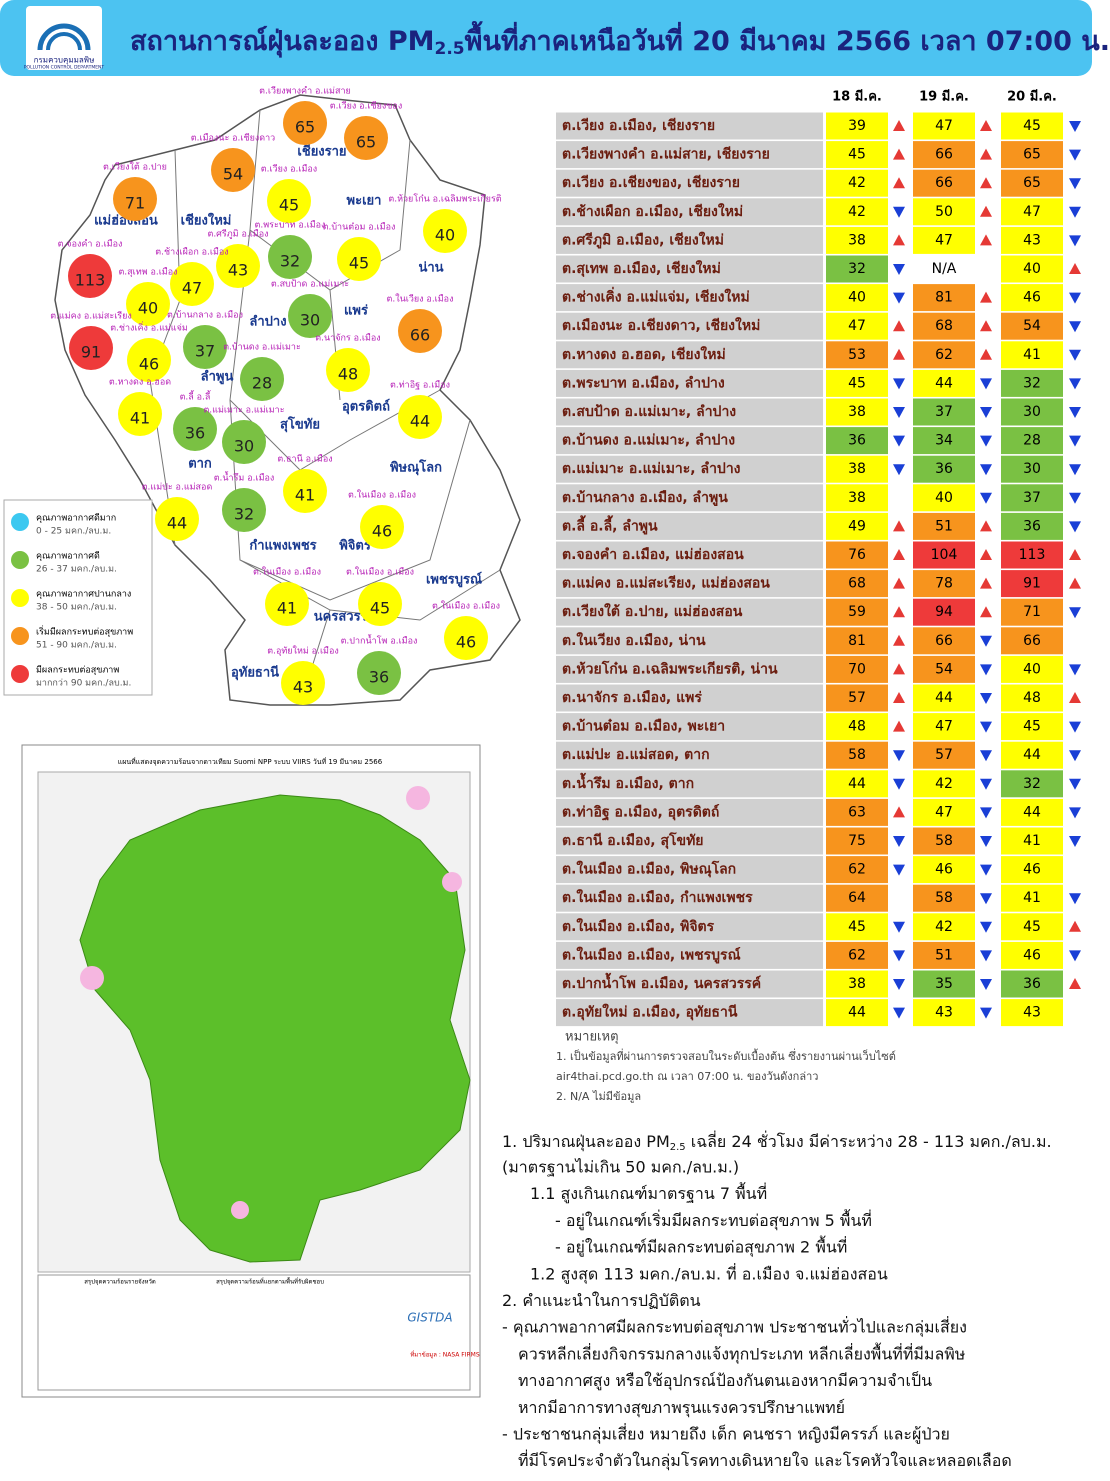 Image resolution: width=1110 pixels, height=1481 pixels. I want to click on row-name: ต.บ้านกลาง อ.เมือง, ลำพูน, so click(645, 498).